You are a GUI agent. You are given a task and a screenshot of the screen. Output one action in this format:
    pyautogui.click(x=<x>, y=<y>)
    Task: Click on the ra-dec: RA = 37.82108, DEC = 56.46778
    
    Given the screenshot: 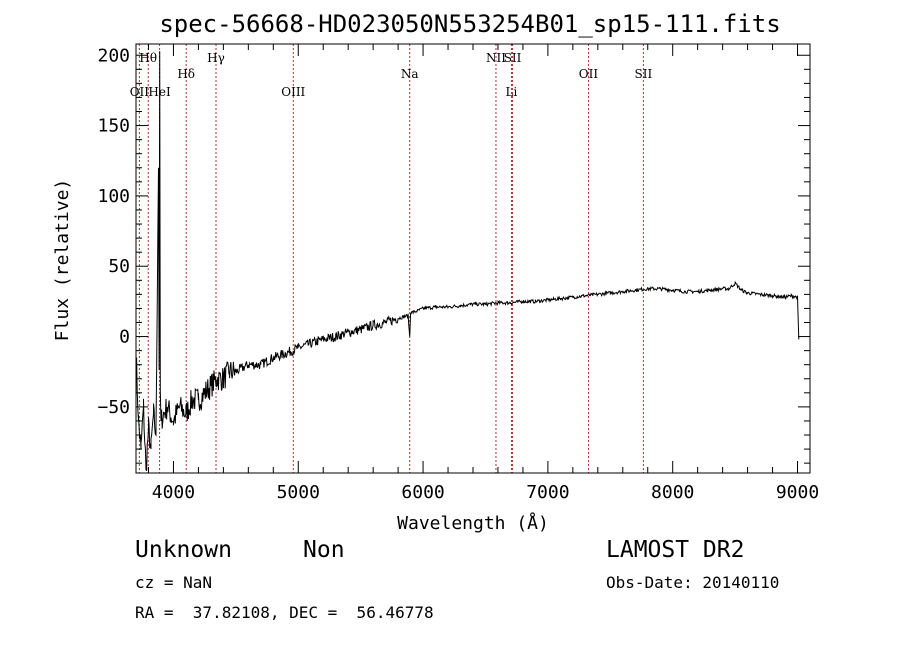 What is the action you would take?
    pyautogui.click(x=284, y=612)
    